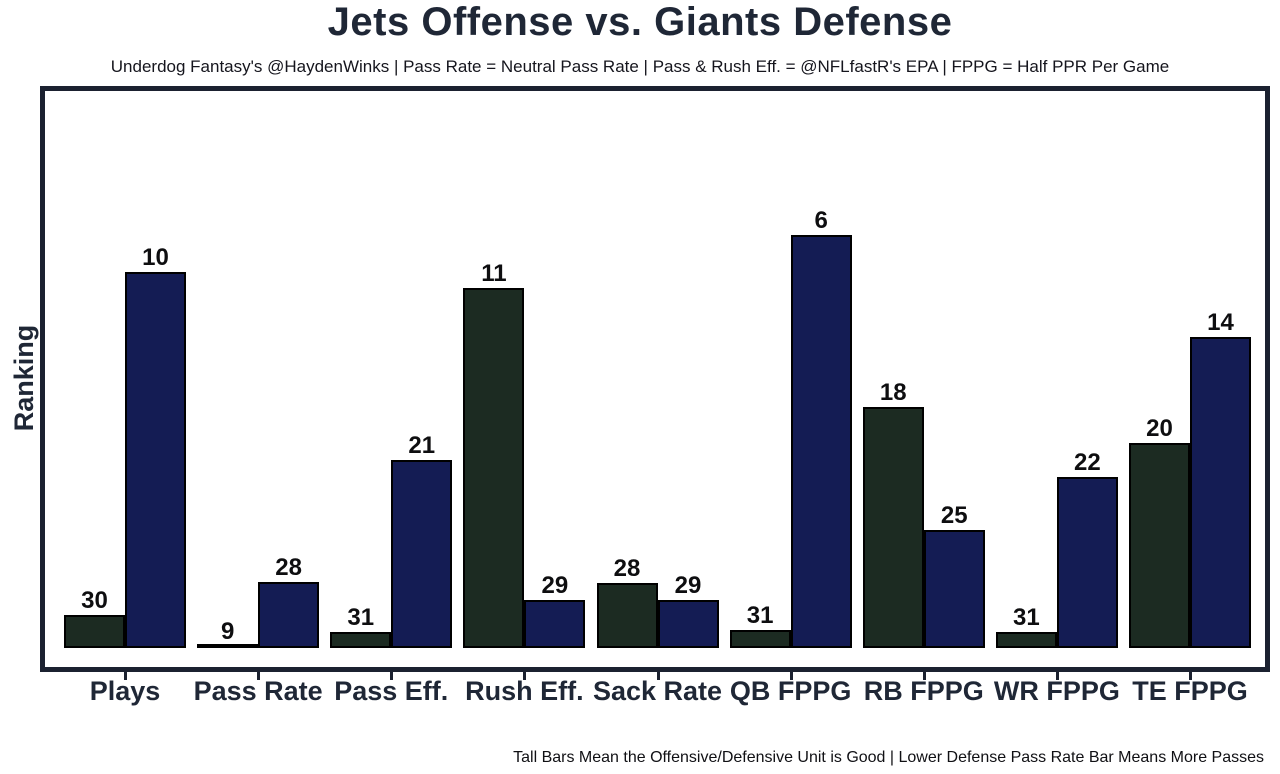 This screenshot has width=1280, height=774. Describe the element at coordinates (790, 691) in the screenshot. I see `x-label-qb-fppg: QB FPPG` at that location.